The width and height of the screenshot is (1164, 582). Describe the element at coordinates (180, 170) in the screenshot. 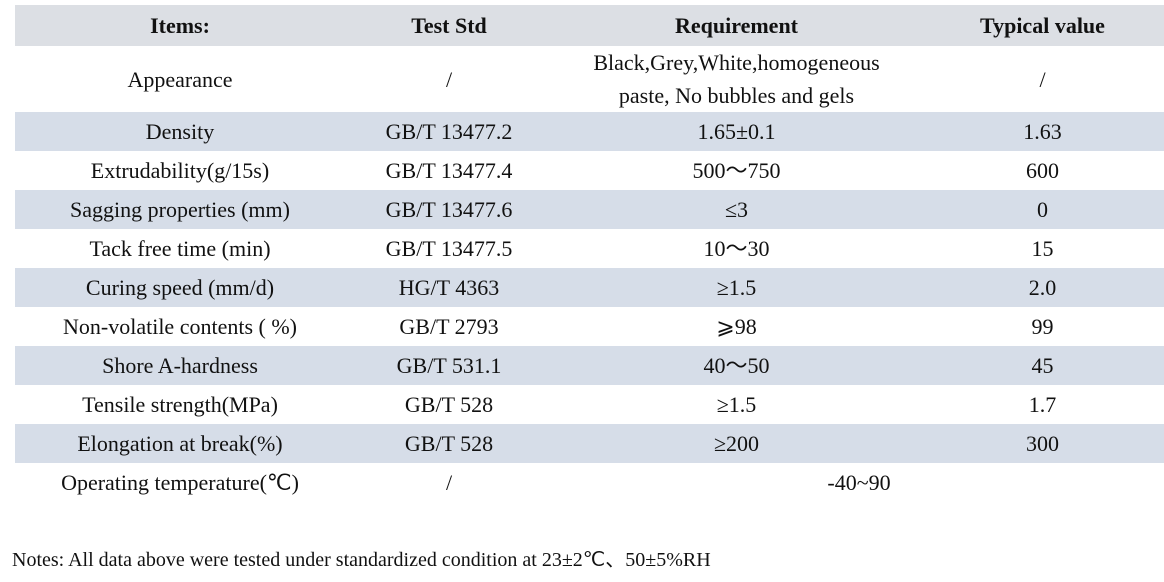

I see `table-cell: Extrudability(g/15s)` at that location.